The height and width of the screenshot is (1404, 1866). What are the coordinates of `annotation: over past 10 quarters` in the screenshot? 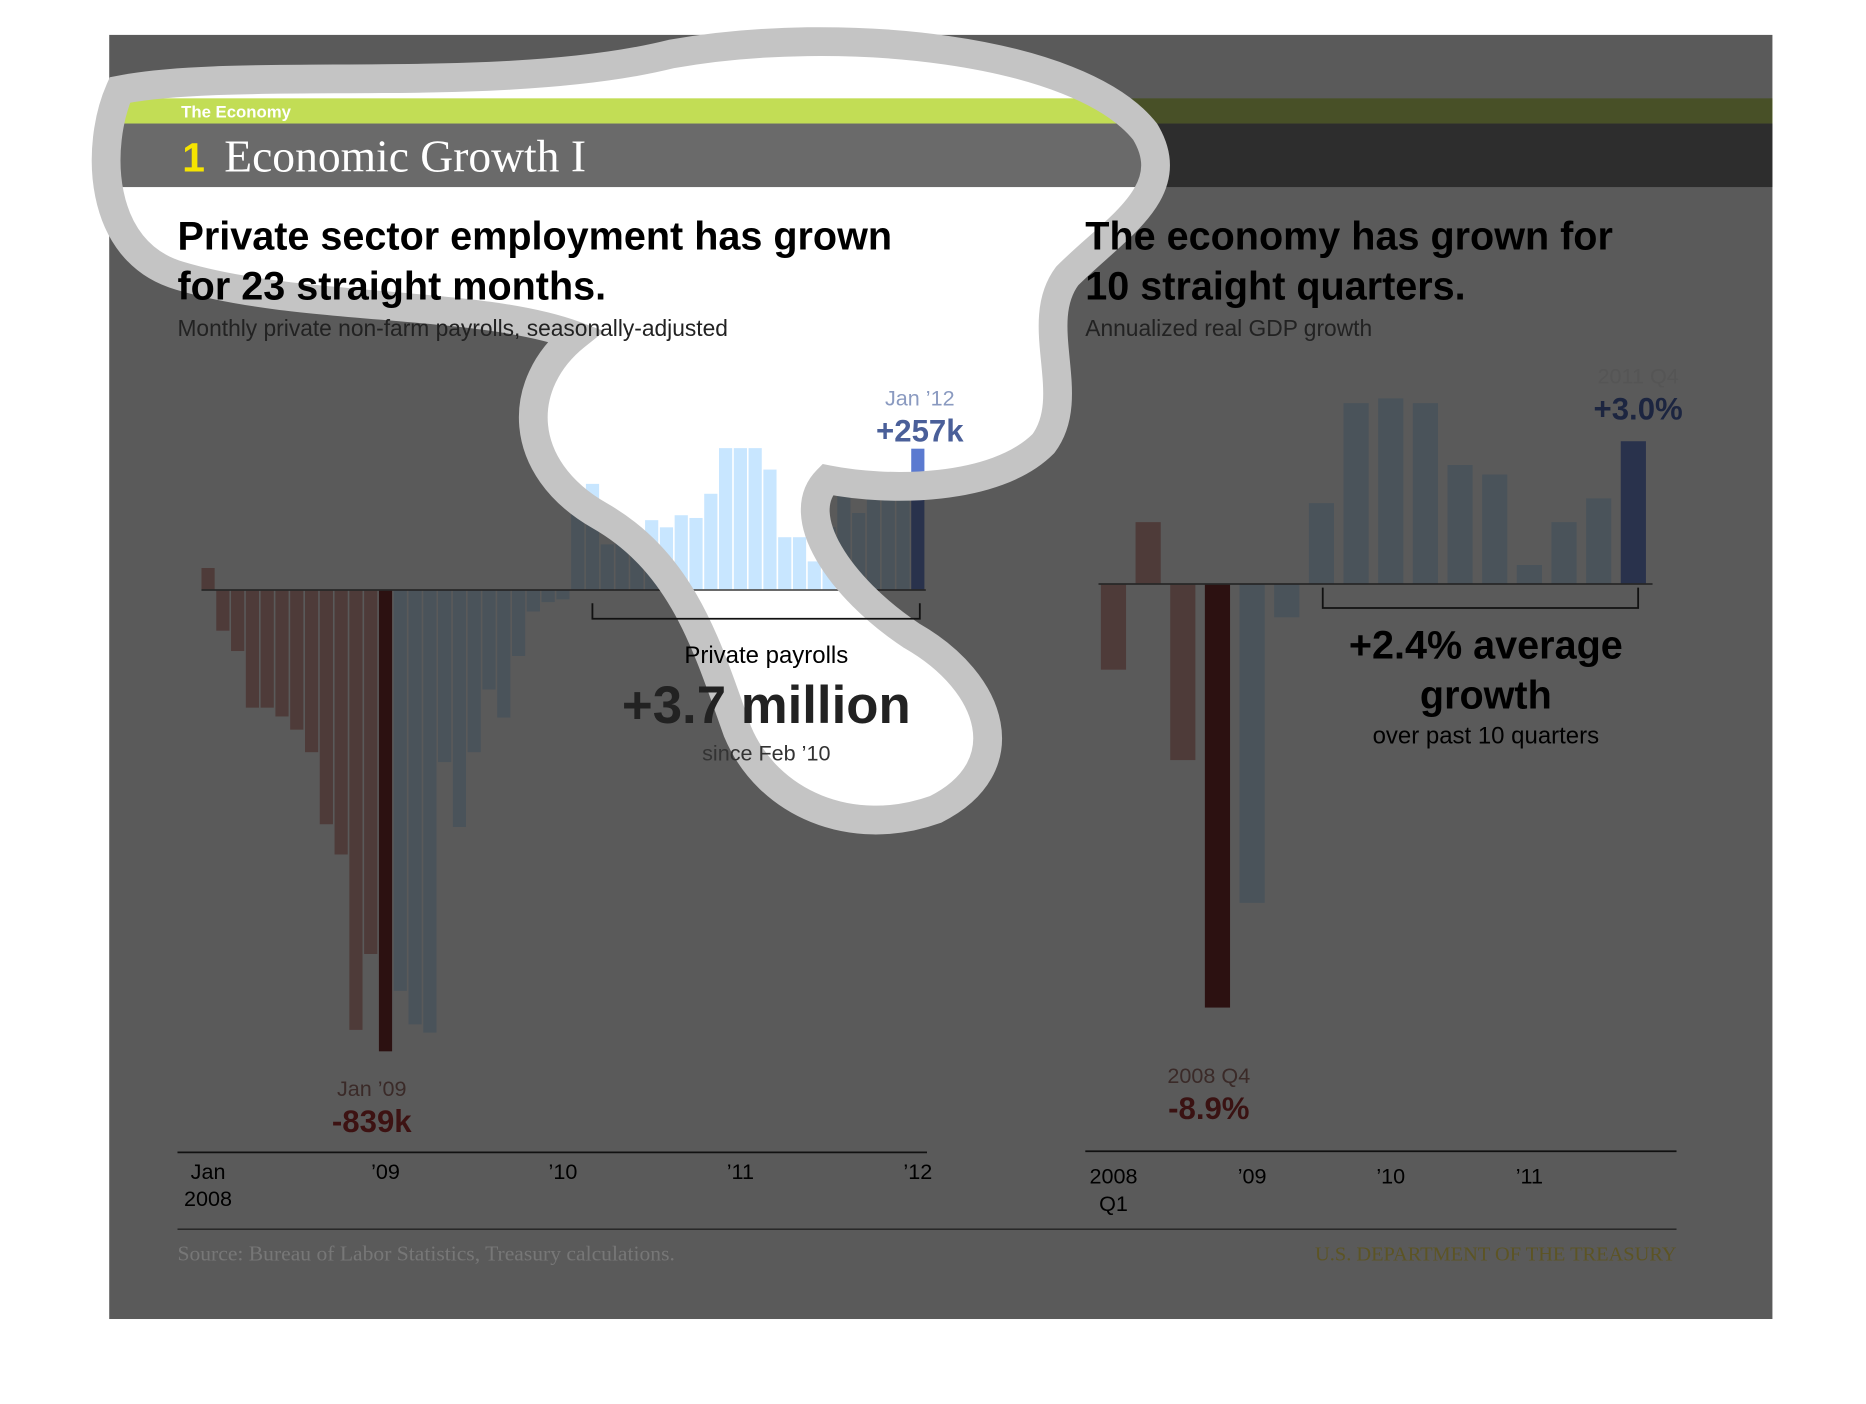 It's located at (1486, 735).